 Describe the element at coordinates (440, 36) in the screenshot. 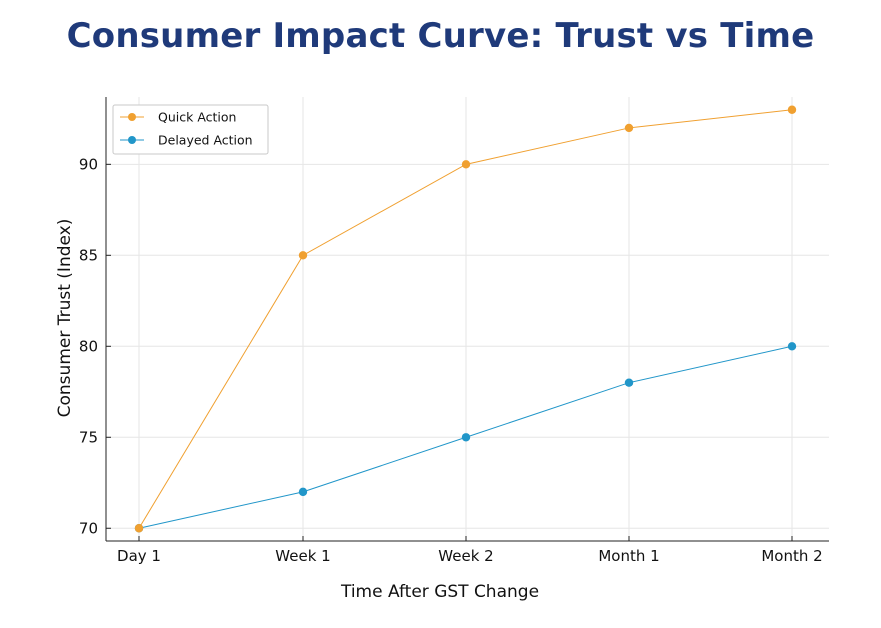

I see `chart-title: Consumer Impact Curve: Trust vs Time` at that location.